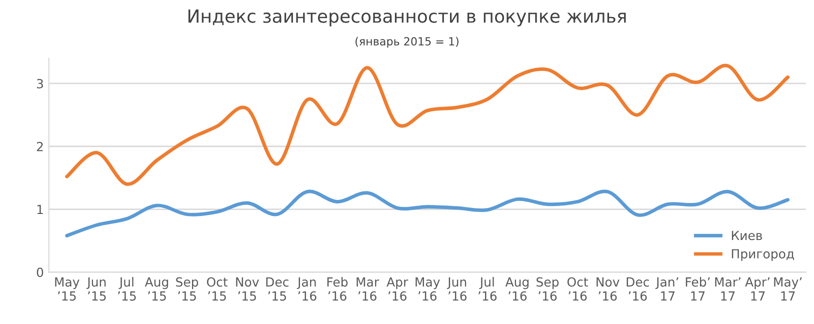 The width and height of the screenshot is (814, 324). I want to click on x-tick-label: May’ 17, so click(788, 289).